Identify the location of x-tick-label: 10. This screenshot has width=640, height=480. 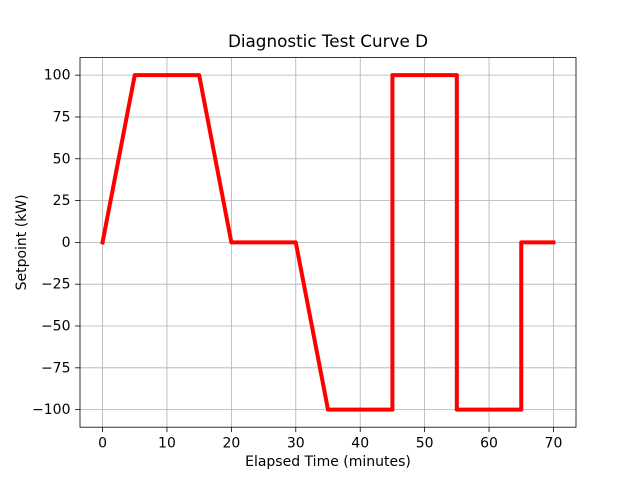
(167, 444).